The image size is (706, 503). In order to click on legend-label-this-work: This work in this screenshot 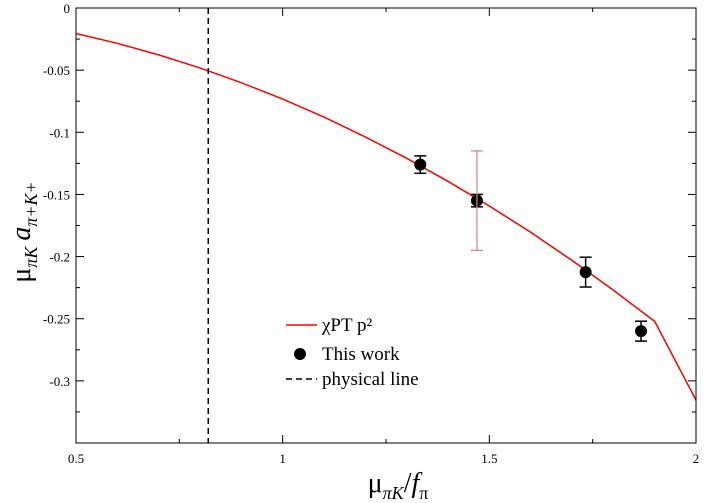, I will do `click(361, 354)`.